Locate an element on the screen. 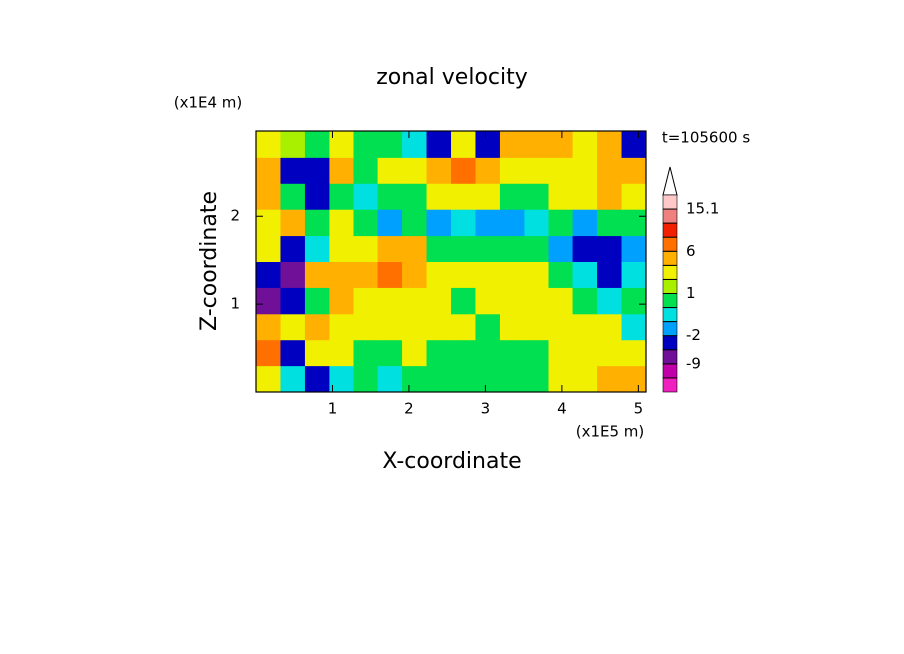 This screenshot has height=654, width=904. x-tick-label: 3 is located at coordinates (486, 409).